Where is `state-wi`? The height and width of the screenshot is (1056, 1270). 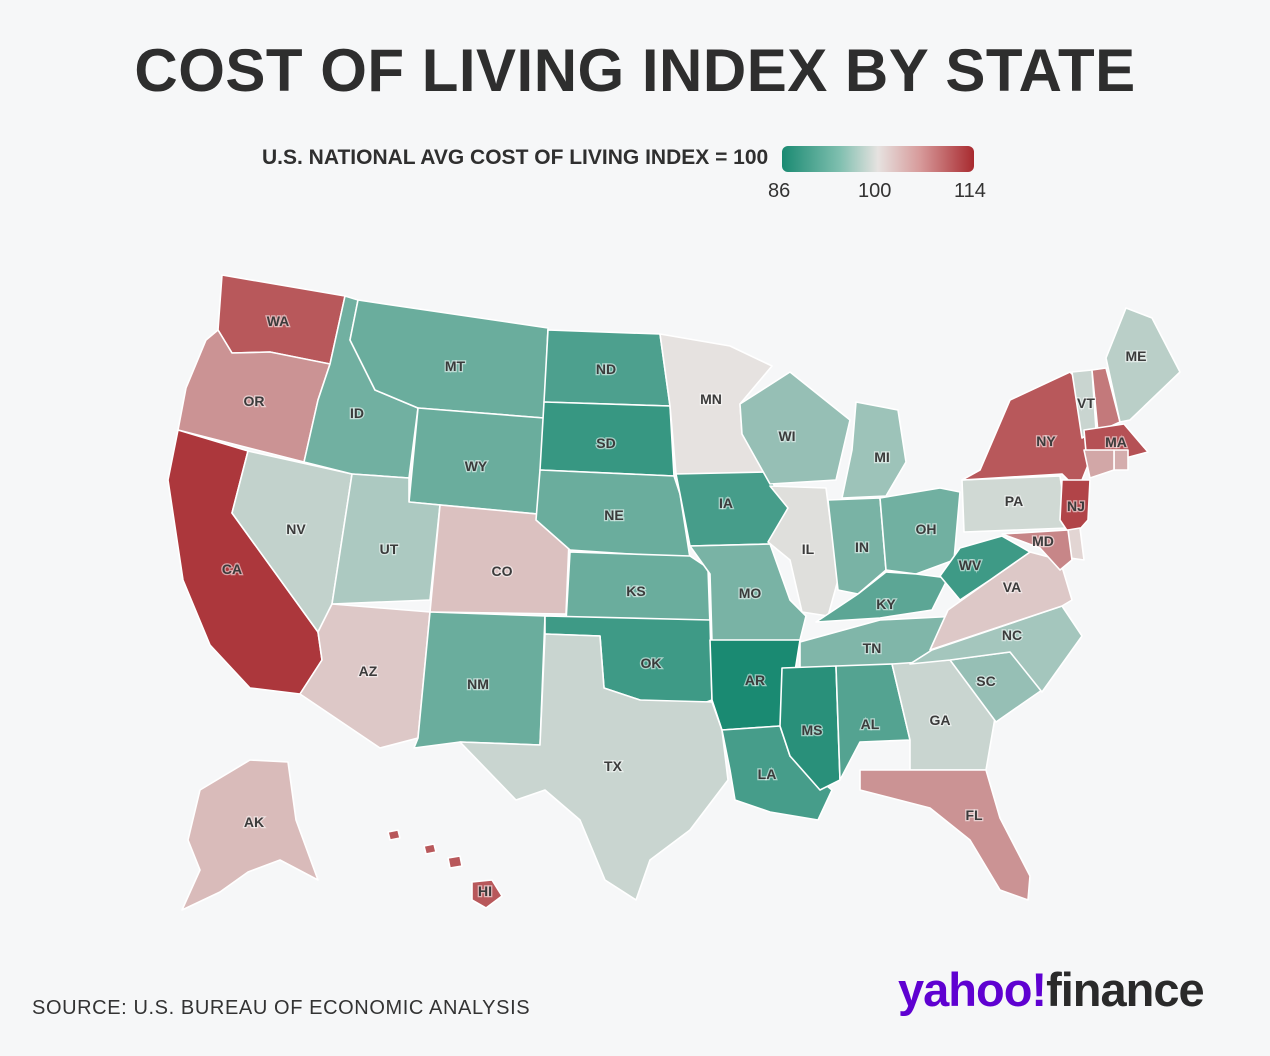 state-wi is located at coordinates (795, 428).